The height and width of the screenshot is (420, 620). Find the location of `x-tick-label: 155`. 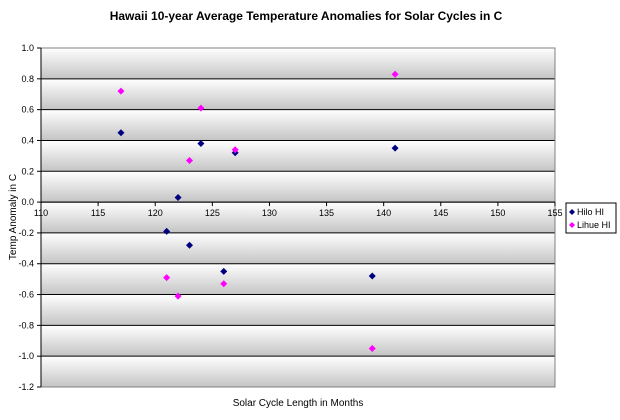

x-tick-label: 155 is located at coordinates (554, 213).